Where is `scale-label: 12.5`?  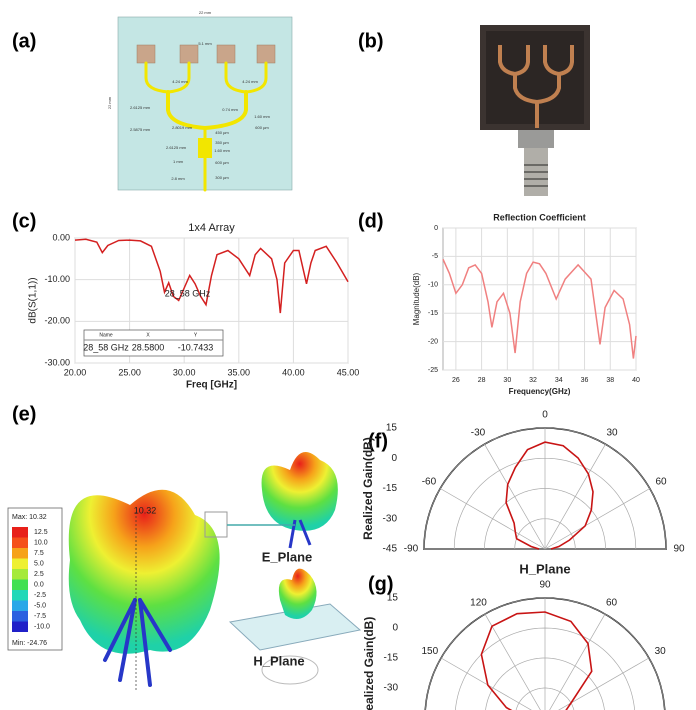
scale-label: 12.5 is located at coordinates (41, 532).